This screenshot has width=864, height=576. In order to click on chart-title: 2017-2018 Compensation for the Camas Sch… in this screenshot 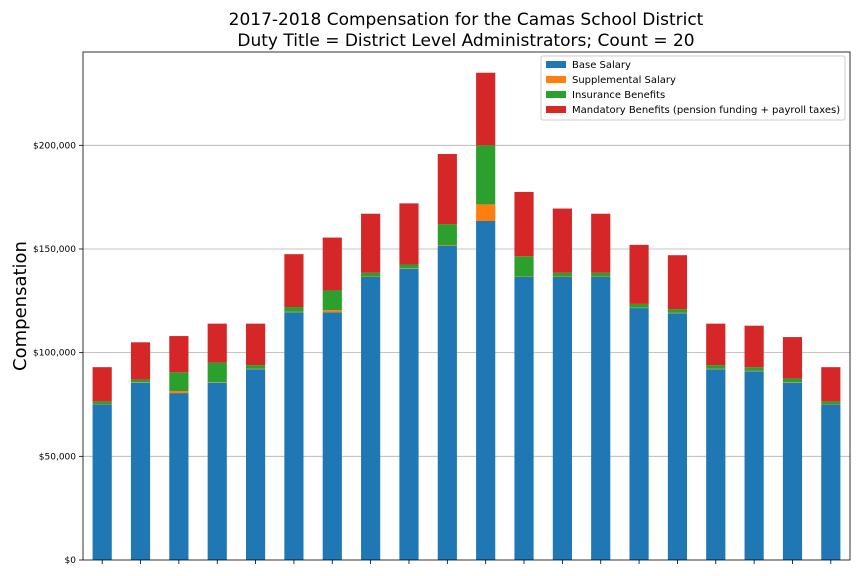, I will do `click(466, 20)`.